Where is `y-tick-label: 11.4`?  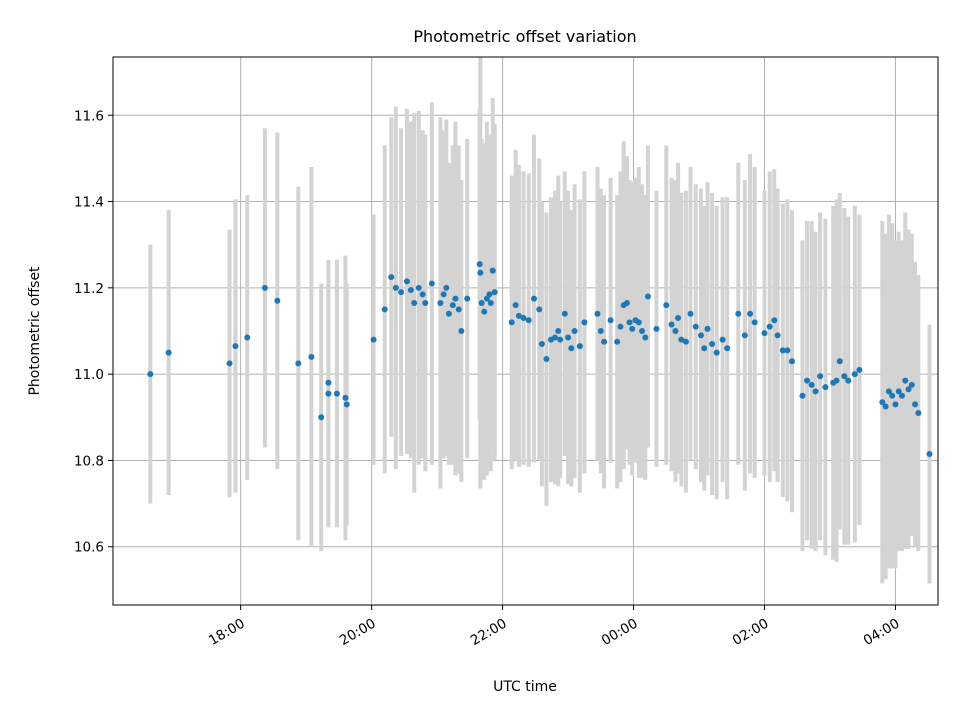
y-tick-label: 11.4 is located at coordinates (89, 203).